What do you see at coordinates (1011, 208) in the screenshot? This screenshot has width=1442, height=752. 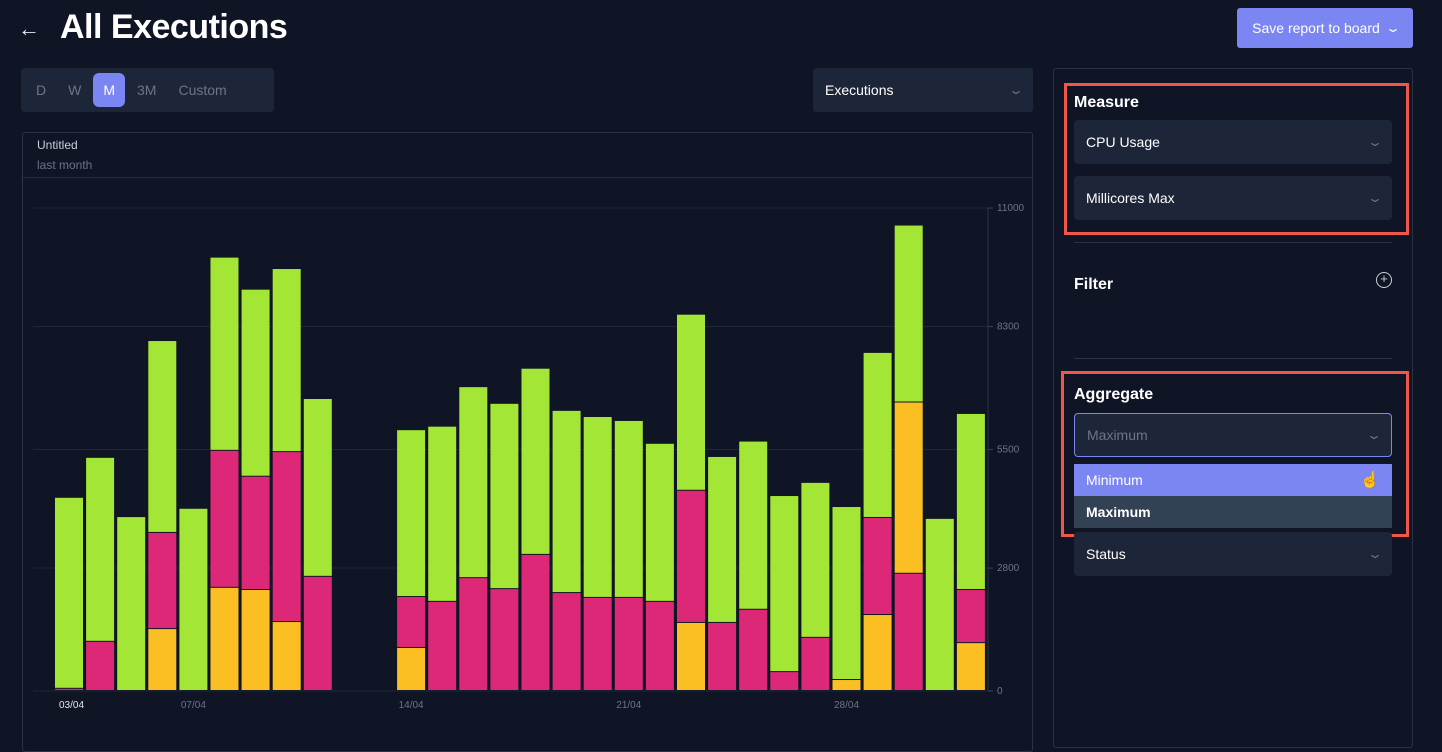 I see `y-tick-label: 11000` at bounding box center [1011, 208].